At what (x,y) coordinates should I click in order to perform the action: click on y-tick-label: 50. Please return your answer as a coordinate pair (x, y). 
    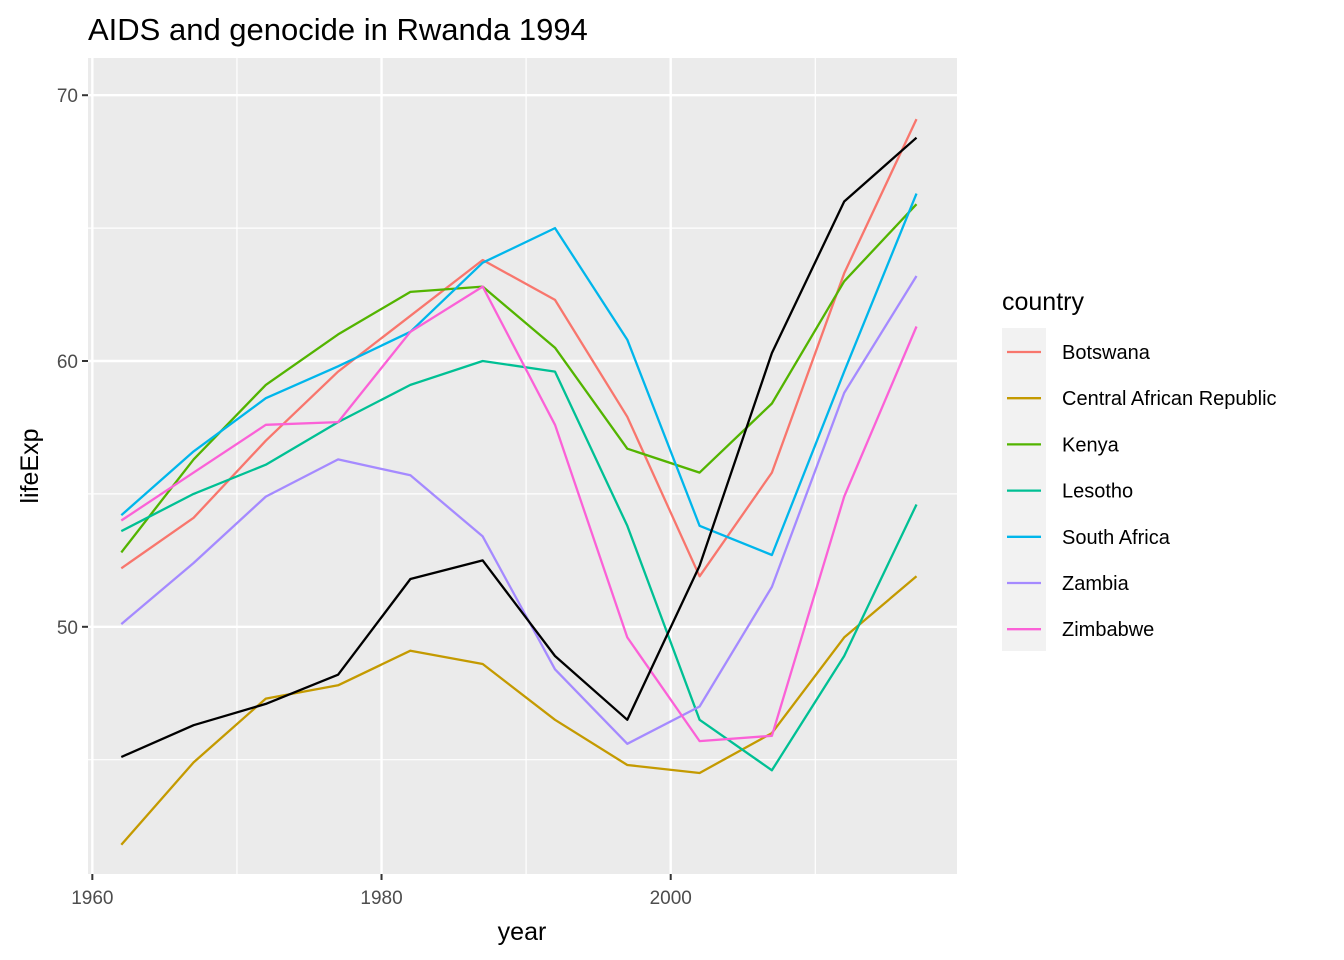
    Looking at the image, I should click on (67, 628).